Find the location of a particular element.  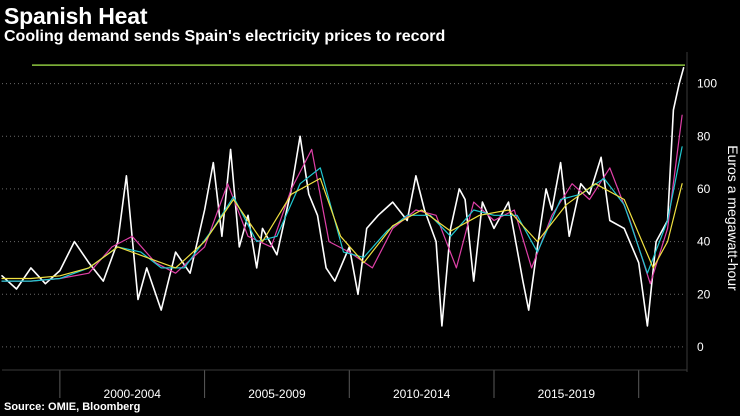

y-axis-ticks: 0 20 40 60 80 100 is located at coordinates (707, 215).